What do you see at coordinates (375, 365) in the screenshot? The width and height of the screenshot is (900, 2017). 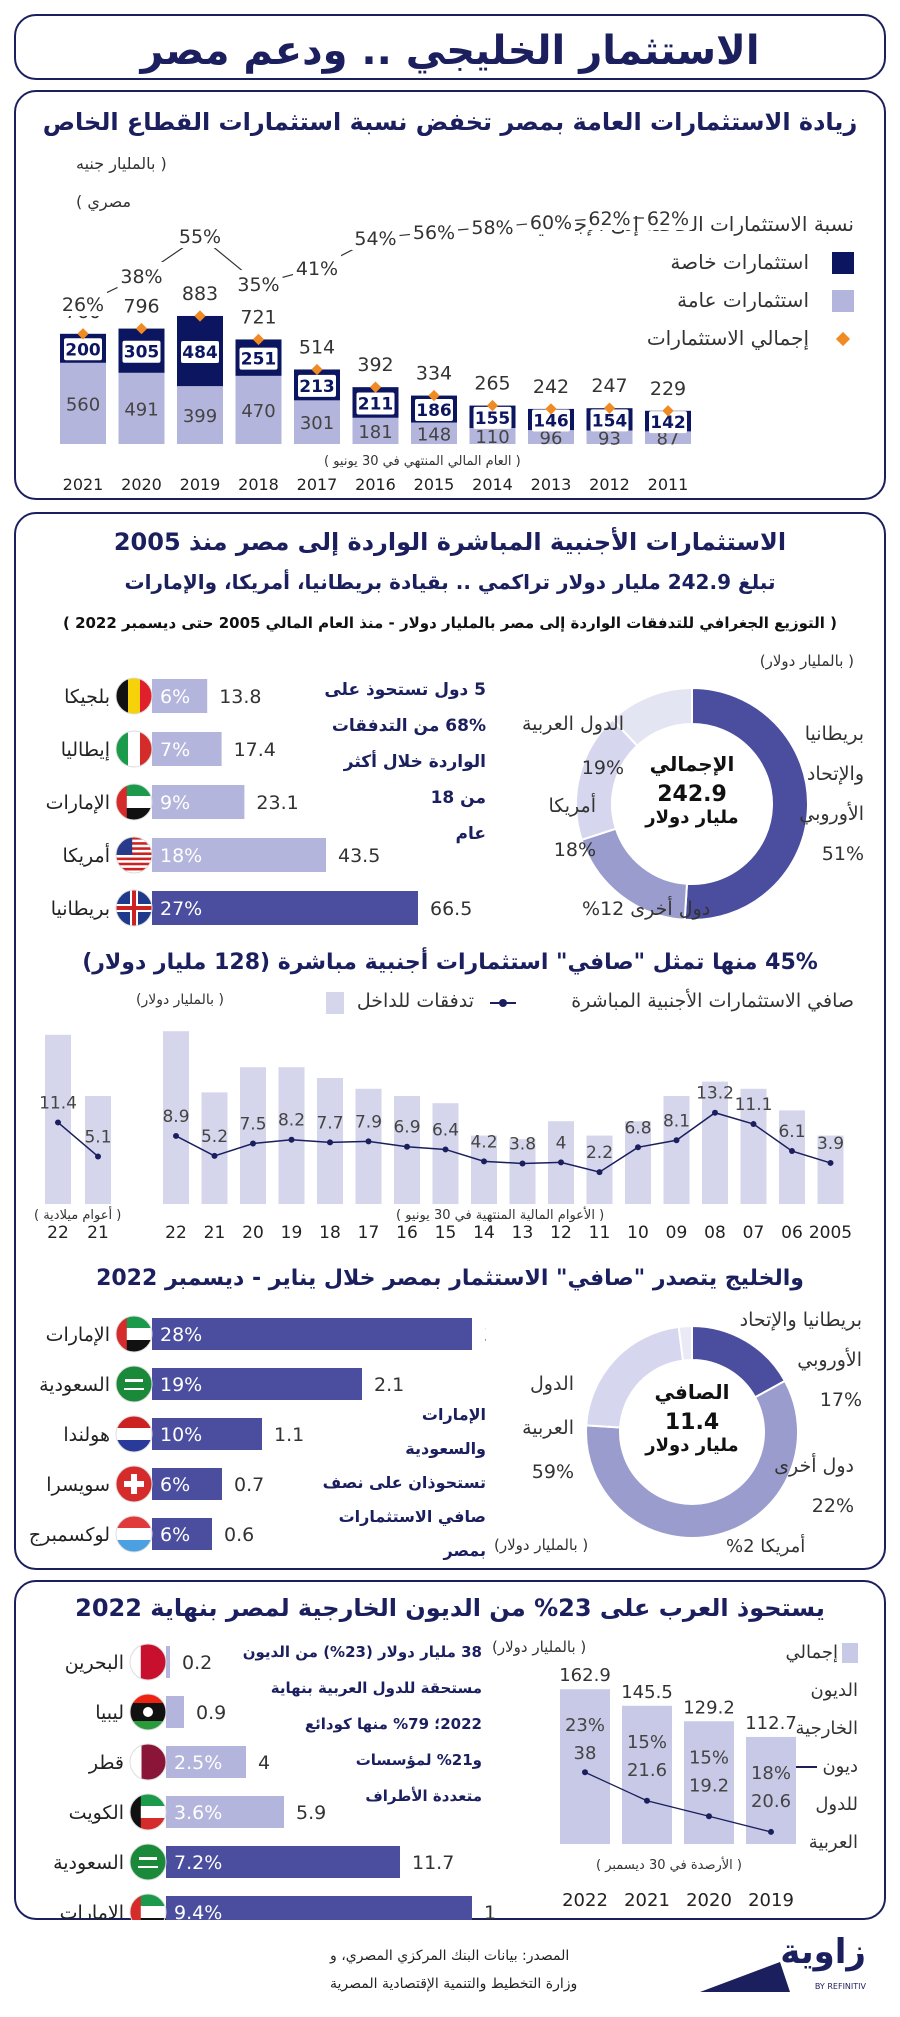 I see `total-value: 392` at bounding box center [375, 365].